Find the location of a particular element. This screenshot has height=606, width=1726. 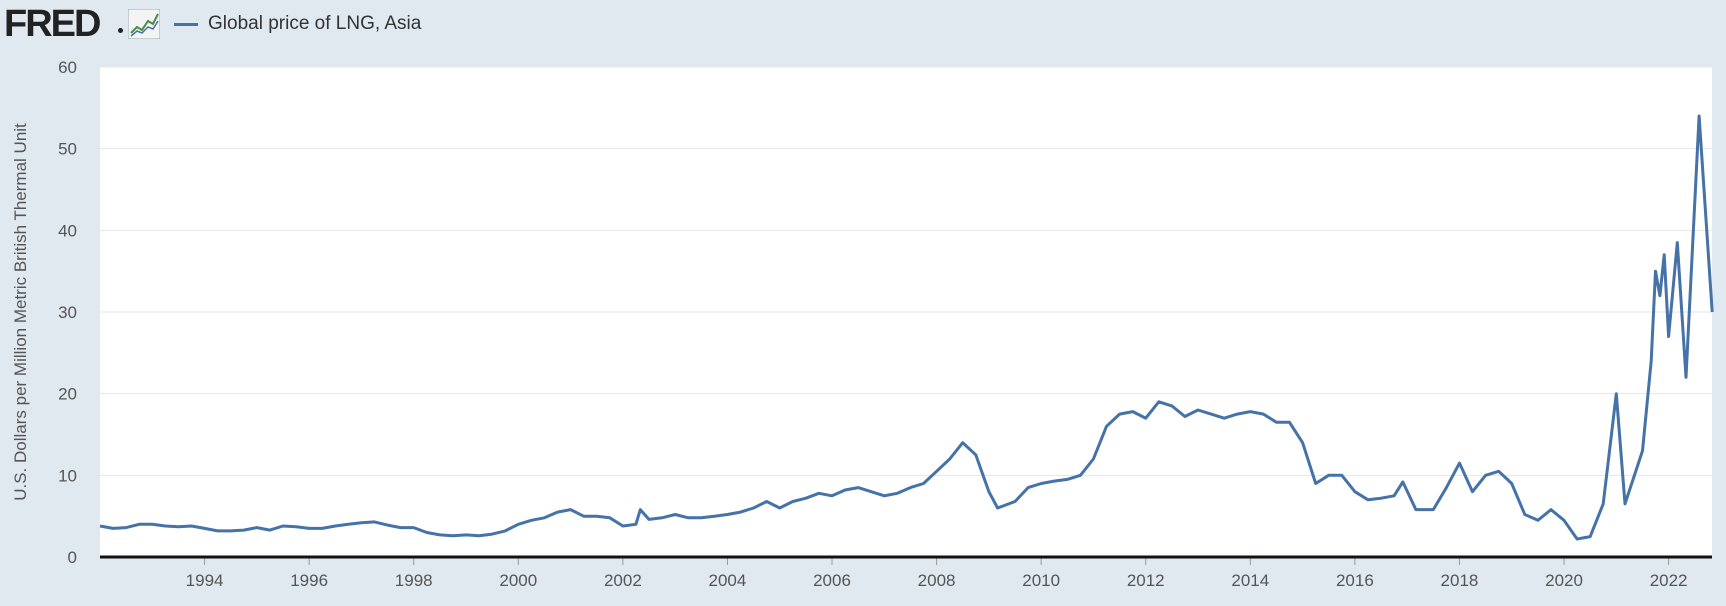

y-tick-label: 30 is located at coordinates (67, 312).